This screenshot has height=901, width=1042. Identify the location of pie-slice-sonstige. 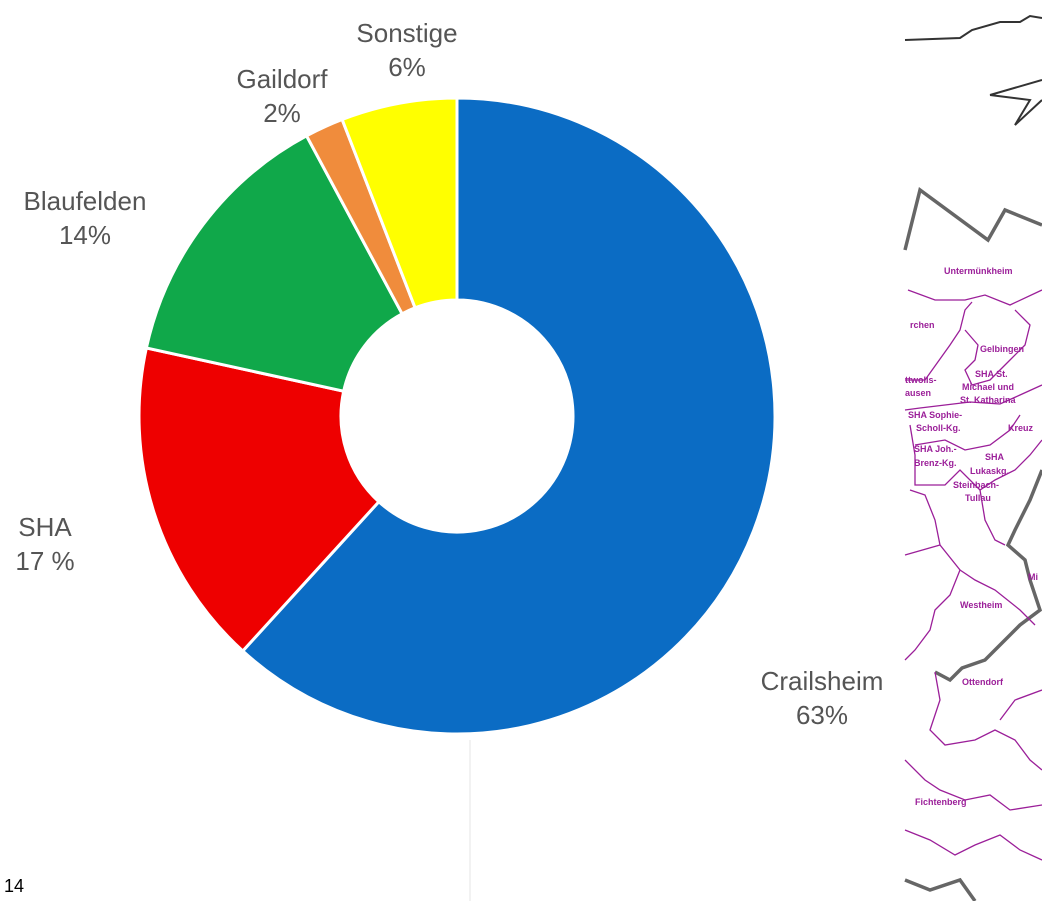
(399, 203).